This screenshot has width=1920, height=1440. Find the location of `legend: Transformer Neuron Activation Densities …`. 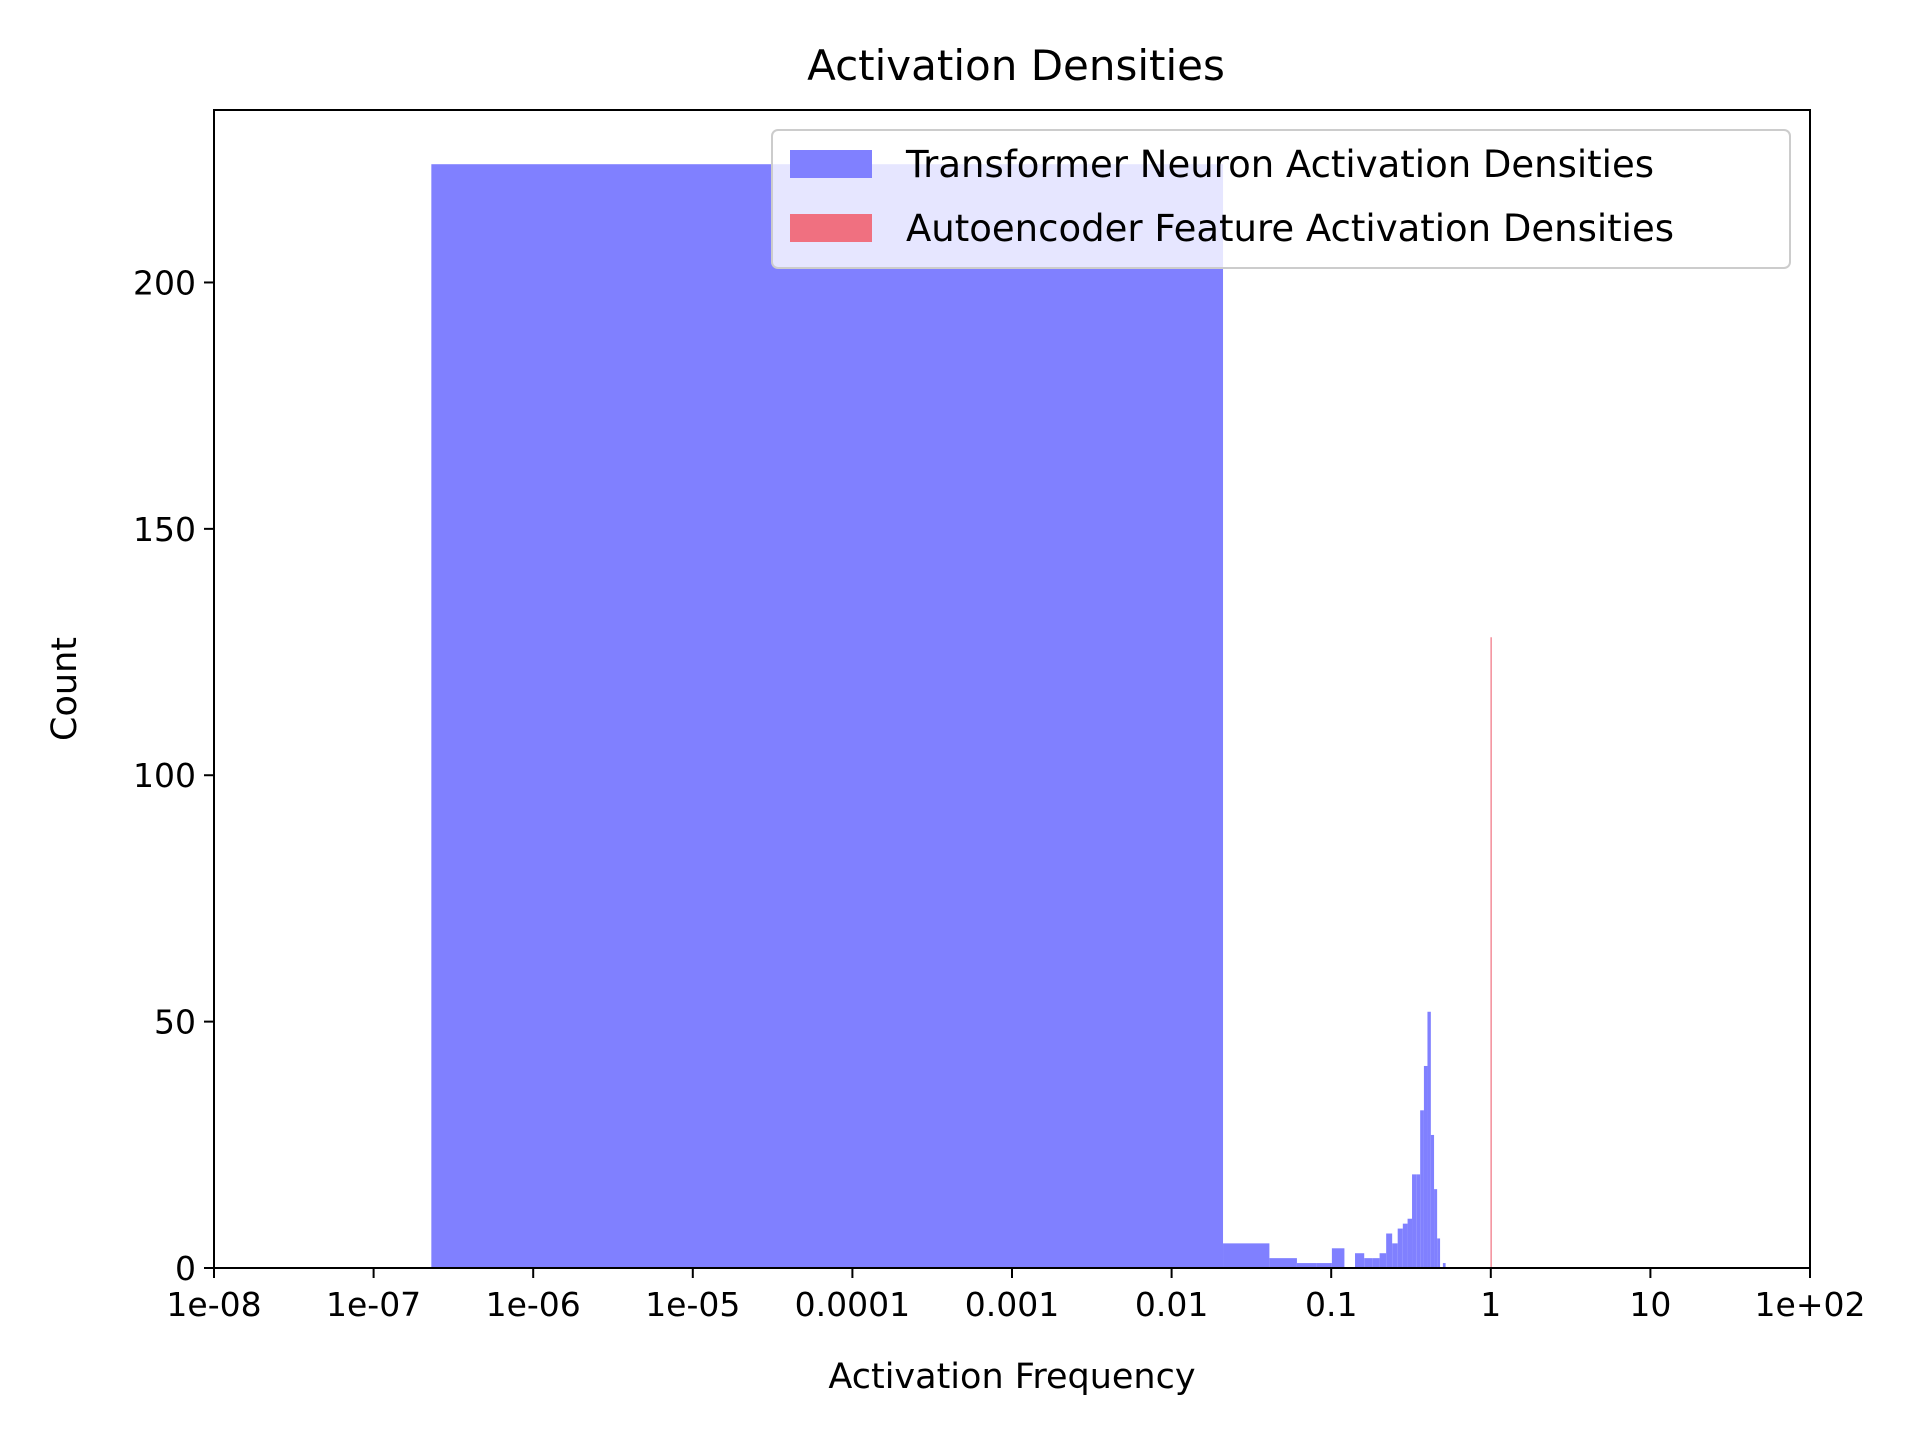

legend: Transformer Neuron Activation Densities … is located at coordinates (1281, 199).